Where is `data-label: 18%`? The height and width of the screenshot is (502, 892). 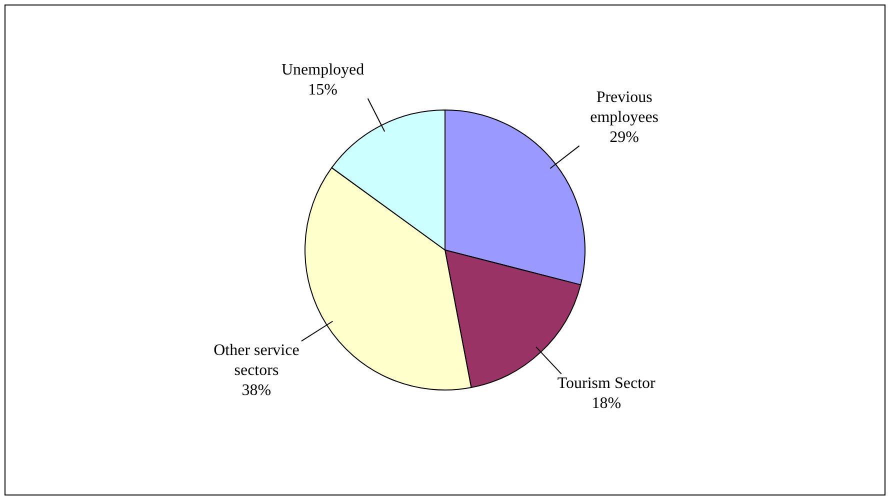
data-label: 18% is located at coordinates (607, 403).